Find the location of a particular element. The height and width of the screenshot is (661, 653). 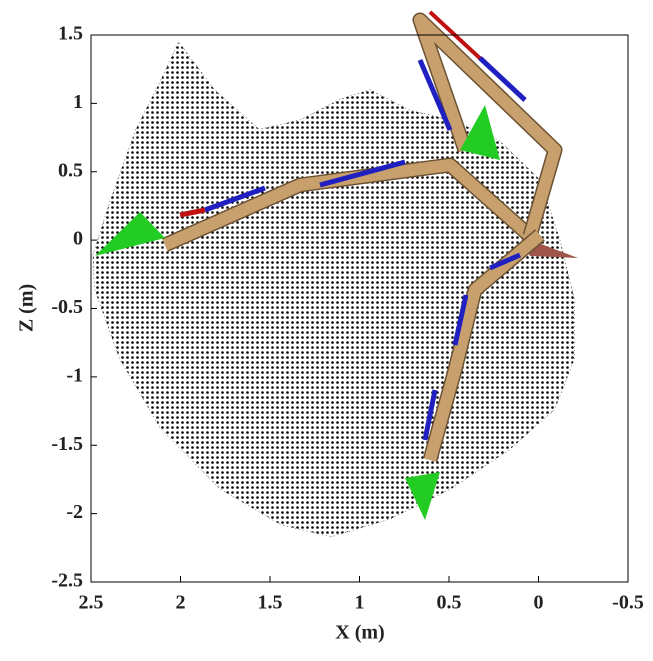

y-tick-label: -1 is located at coordinates (74, 375).